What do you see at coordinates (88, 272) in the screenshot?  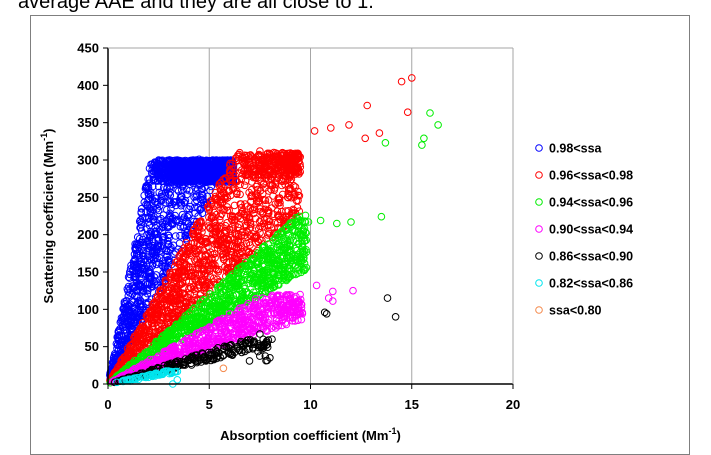 I see `y-tick-label: 150` at bounding box center [88, 272].